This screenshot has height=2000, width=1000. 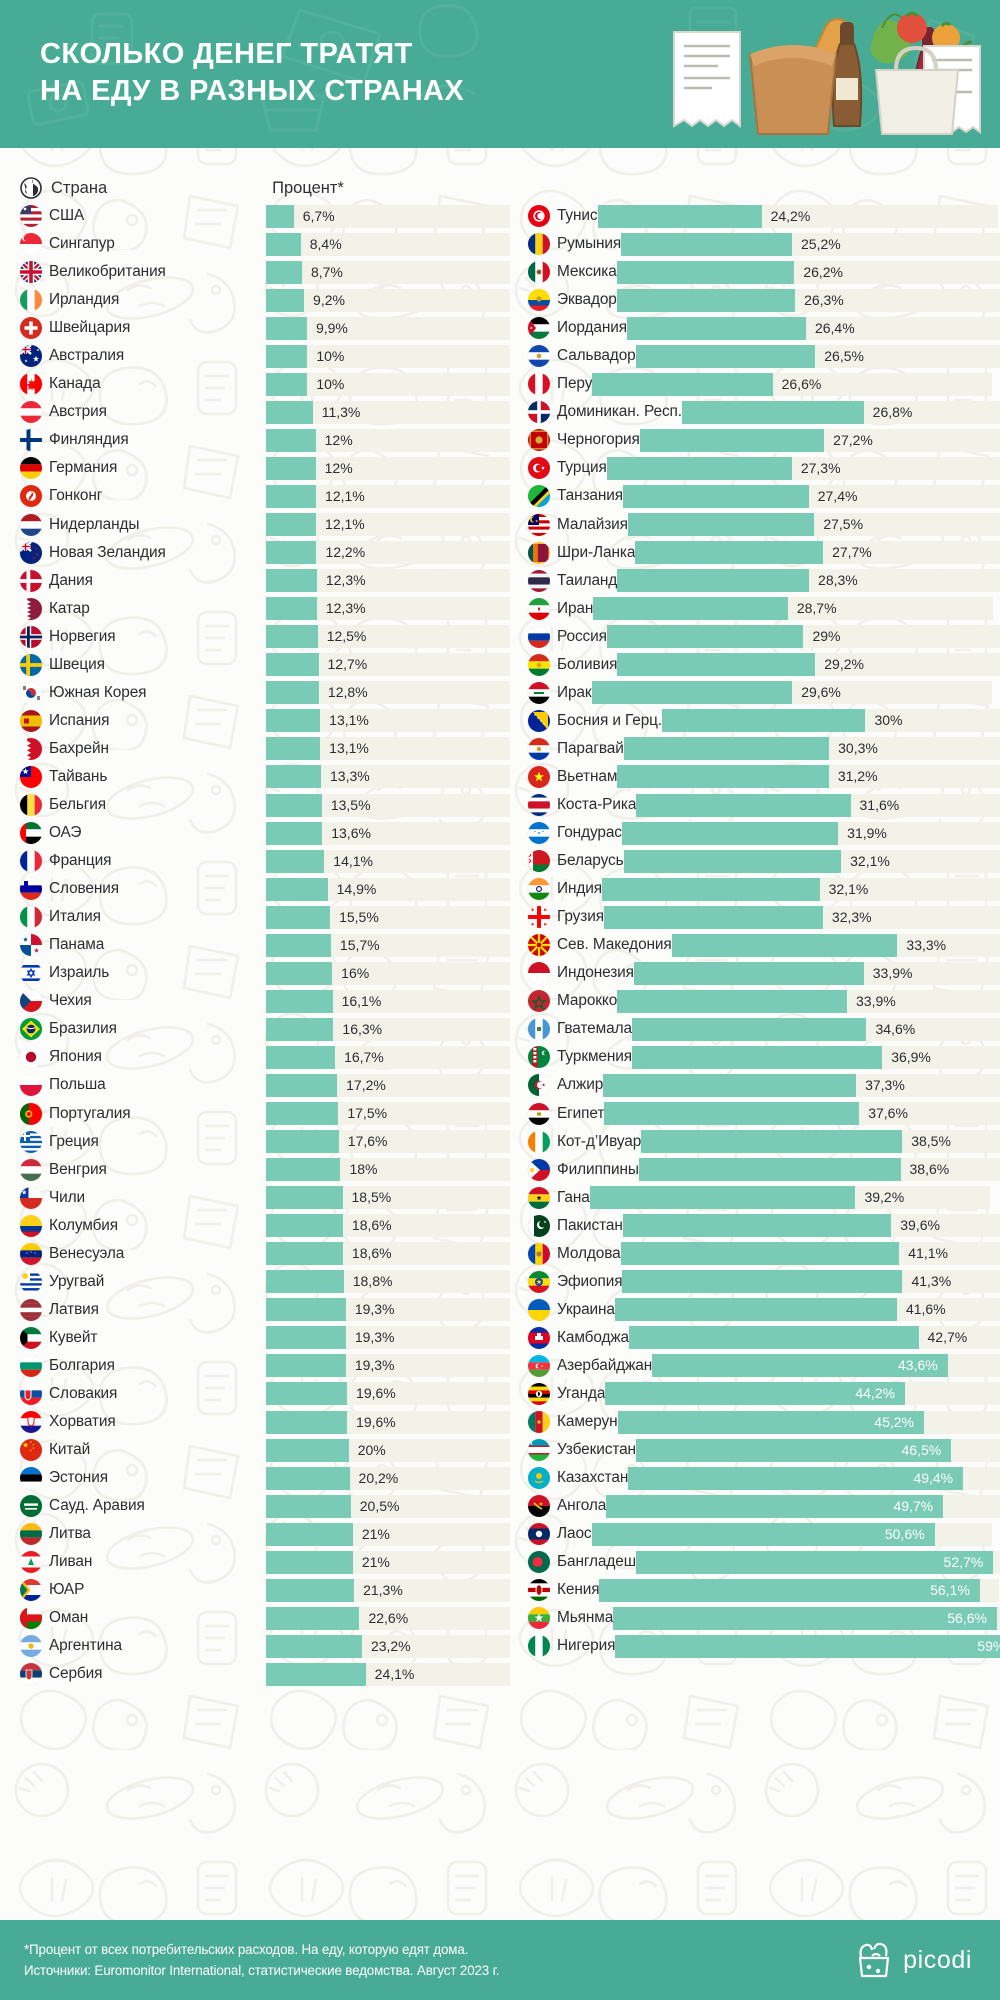 I want to click on table-row: Иран 28,7%, so click(x=761, y=609).